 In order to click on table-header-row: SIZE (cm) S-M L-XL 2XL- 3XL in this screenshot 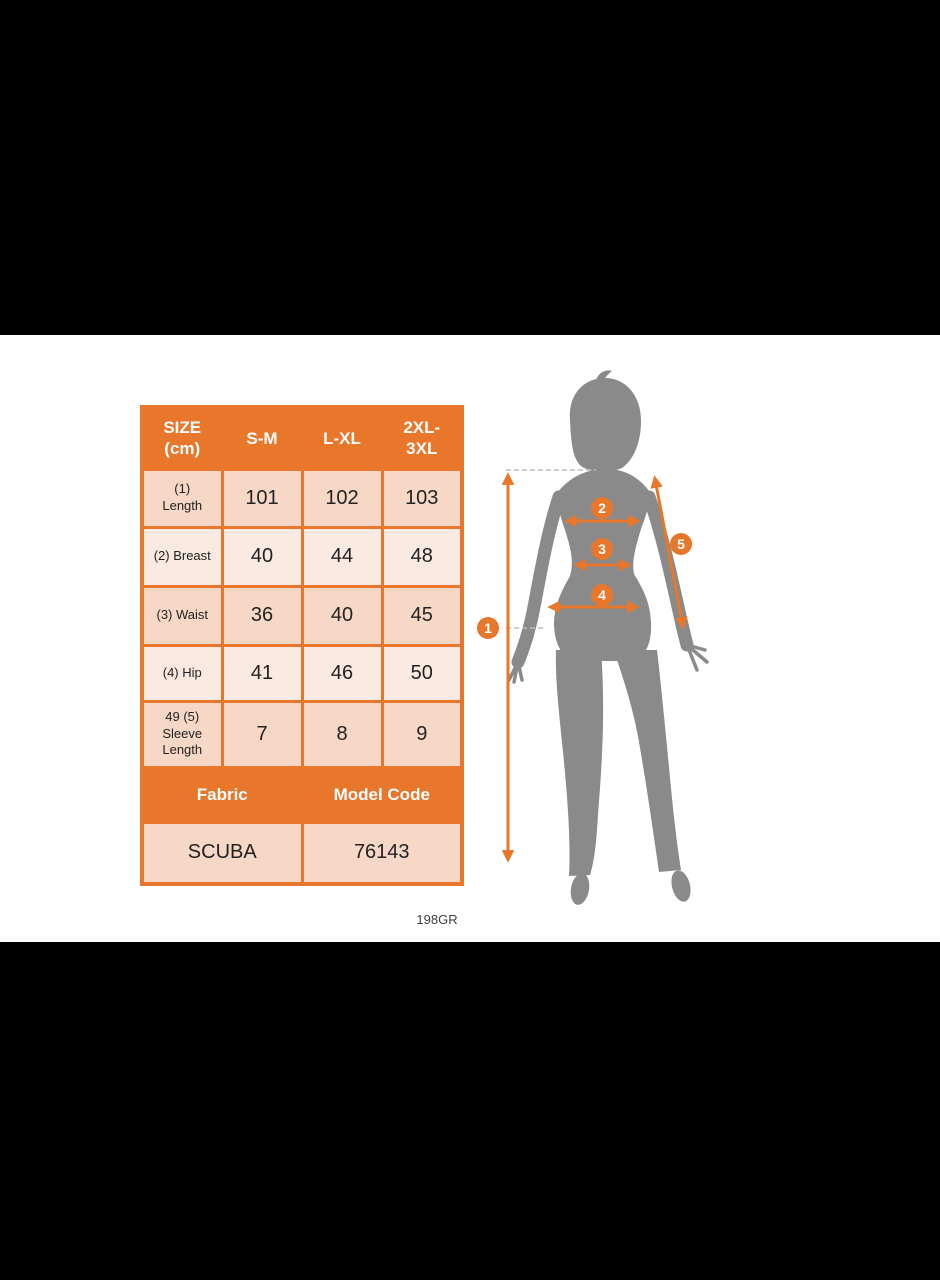, I will do `click(302, 438)`.